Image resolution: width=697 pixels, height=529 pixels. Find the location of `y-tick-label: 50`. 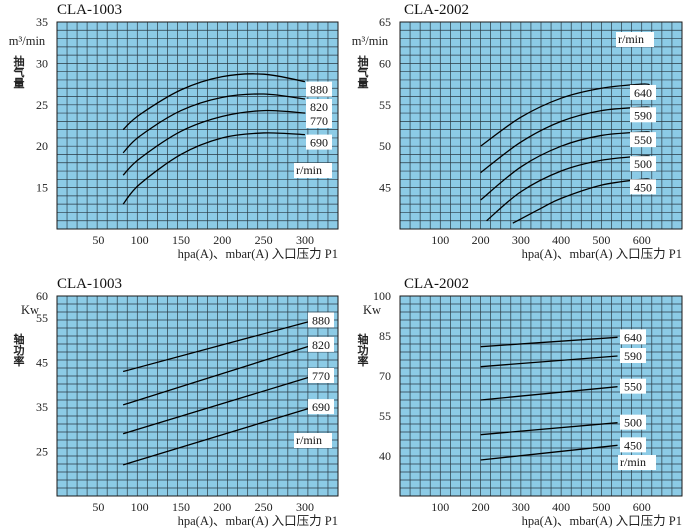

y-tick-label: 50 is located at coordinates (385, 146).